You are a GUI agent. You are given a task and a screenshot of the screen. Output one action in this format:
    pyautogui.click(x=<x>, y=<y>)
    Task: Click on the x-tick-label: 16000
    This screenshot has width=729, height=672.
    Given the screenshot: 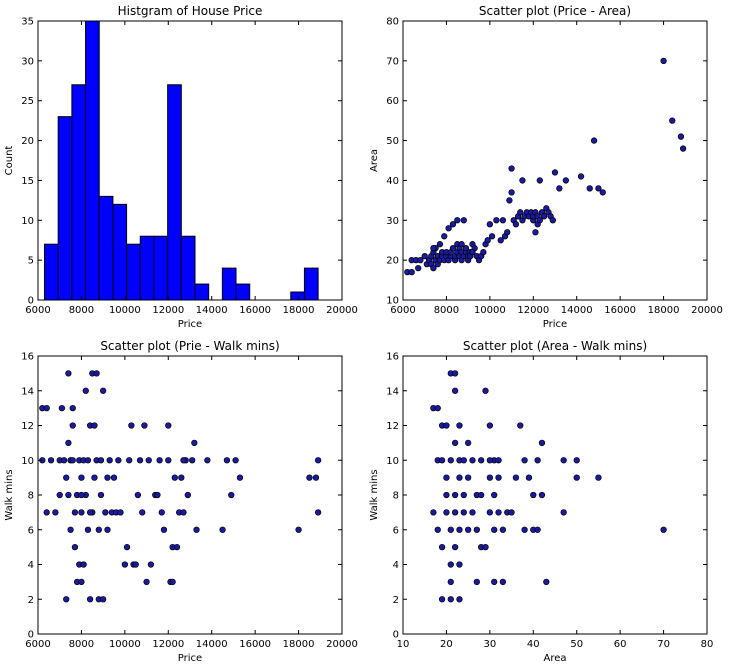 What is the action you would take?
    pyautogui.click(x=255, y=310)
    